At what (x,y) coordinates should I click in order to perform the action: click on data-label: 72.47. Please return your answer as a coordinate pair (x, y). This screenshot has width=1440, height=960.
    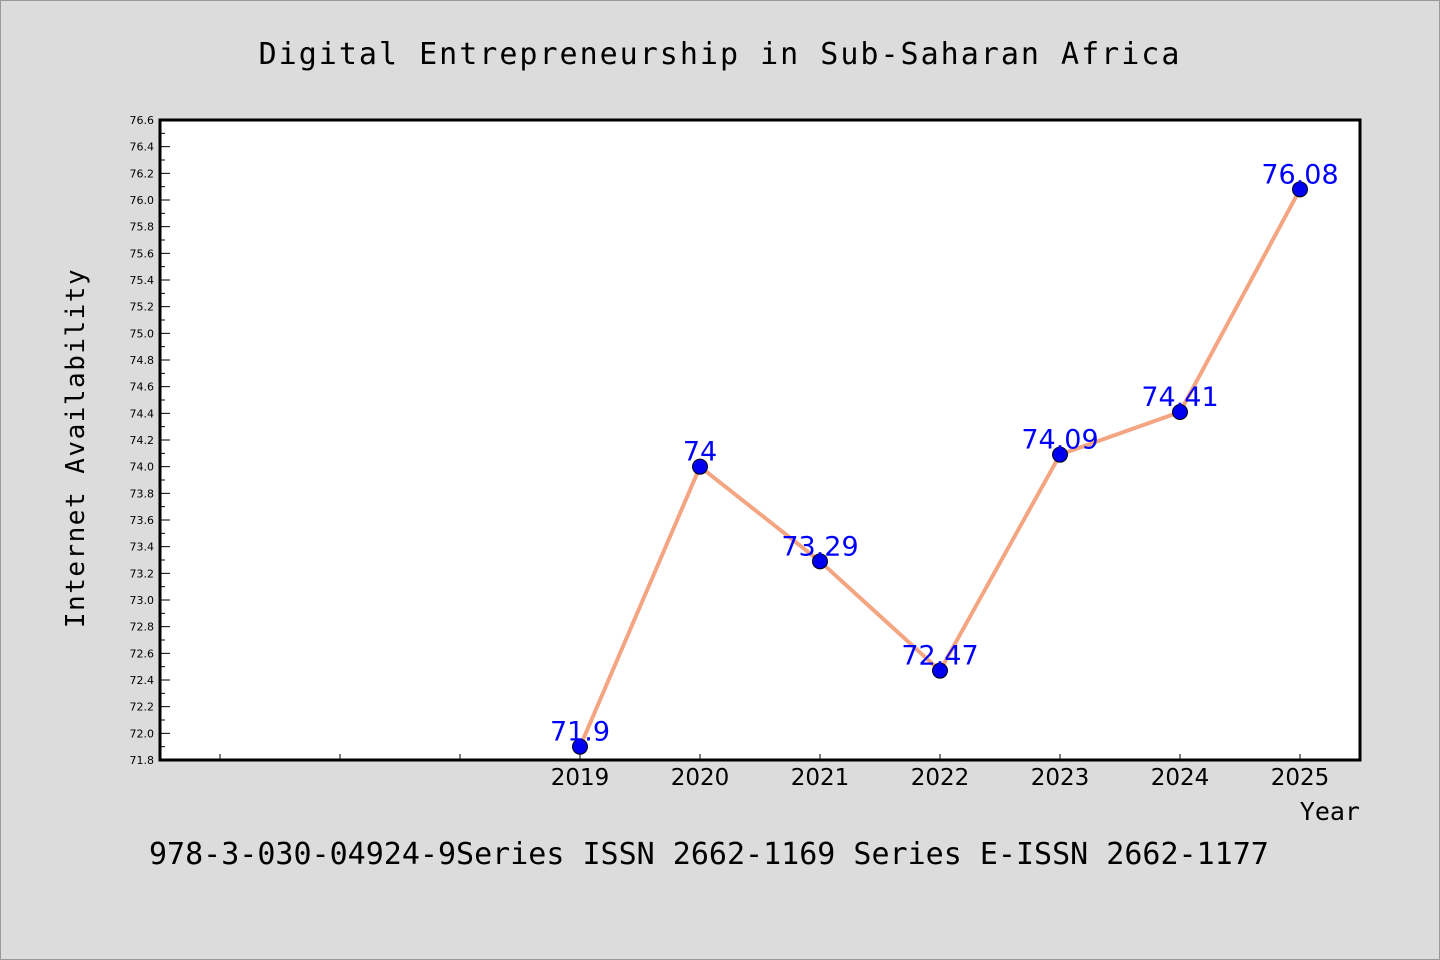
    Looking at the image, I should click on (939, 656).